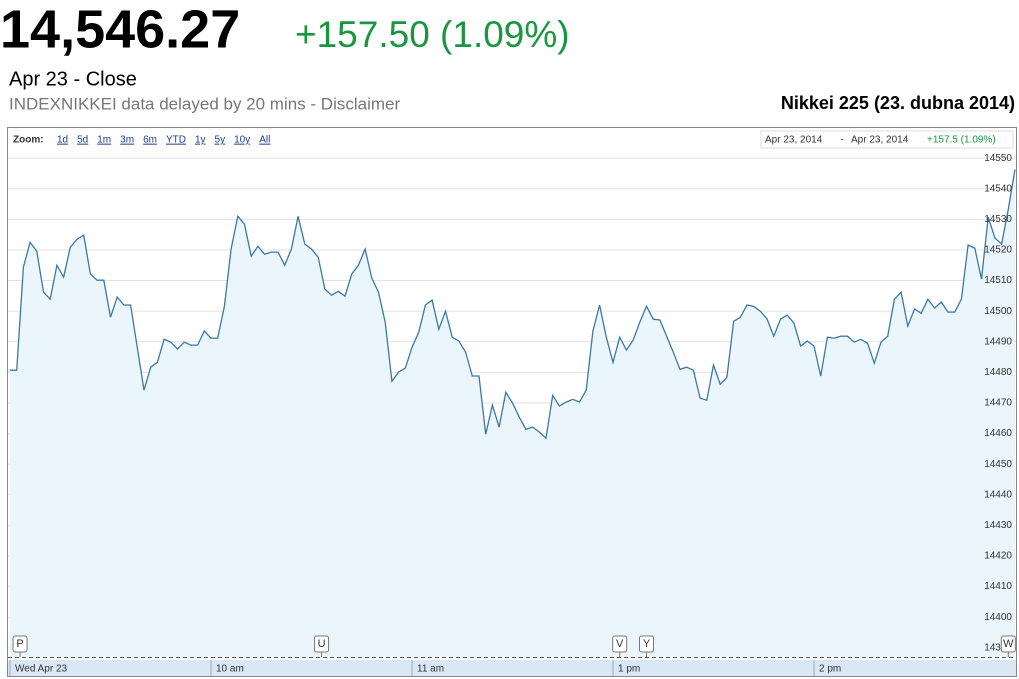  Describe the element at coordinates (41, 669) in the screenshot. I see `x-tick-label: Wed Apr 23` at that location.